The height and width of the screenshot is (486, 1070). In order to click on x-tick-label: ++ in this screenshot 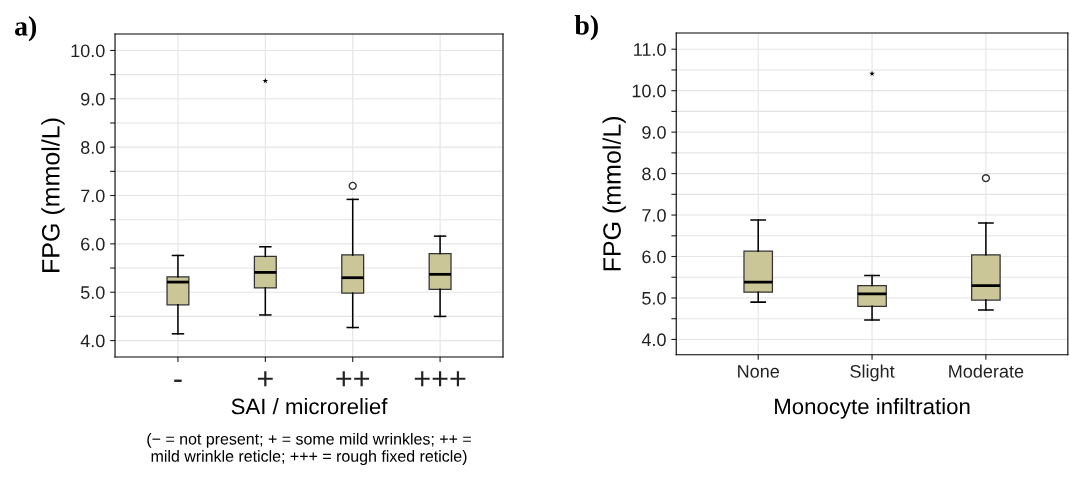, I will do `click(353, 379)`.